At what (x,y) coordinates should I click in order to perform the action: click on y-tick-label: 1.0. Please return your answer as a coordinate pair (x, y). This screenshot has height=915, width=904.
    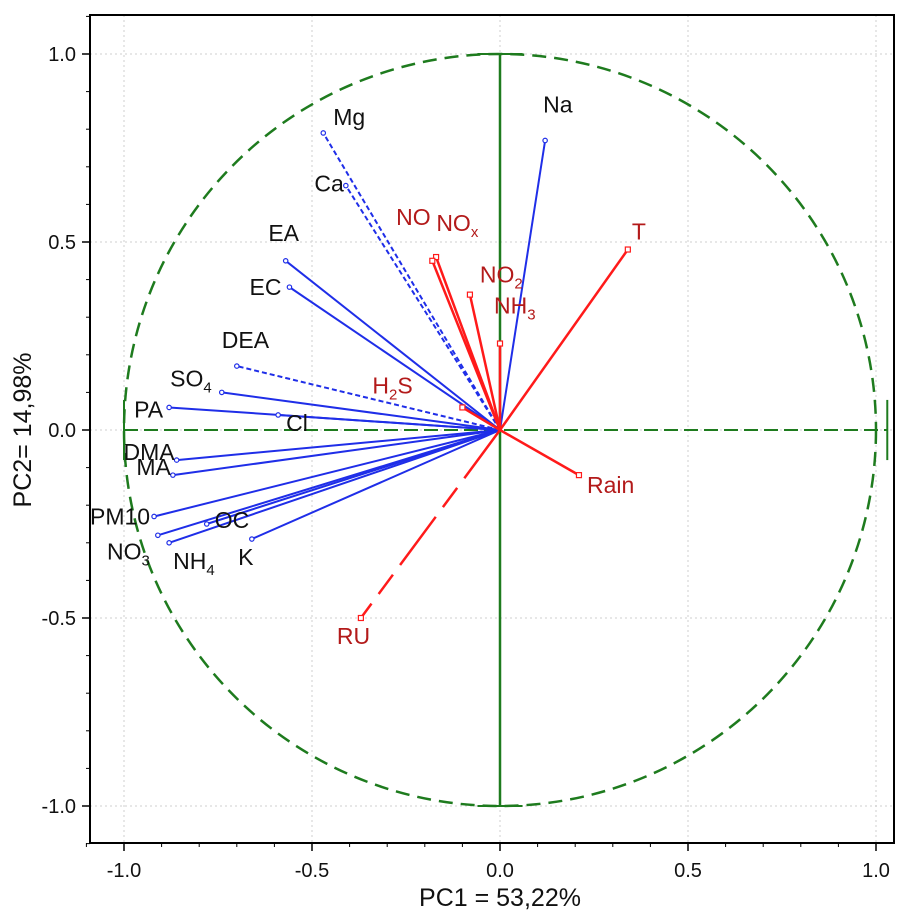
    Looking at the image, I should click on (62, 55).